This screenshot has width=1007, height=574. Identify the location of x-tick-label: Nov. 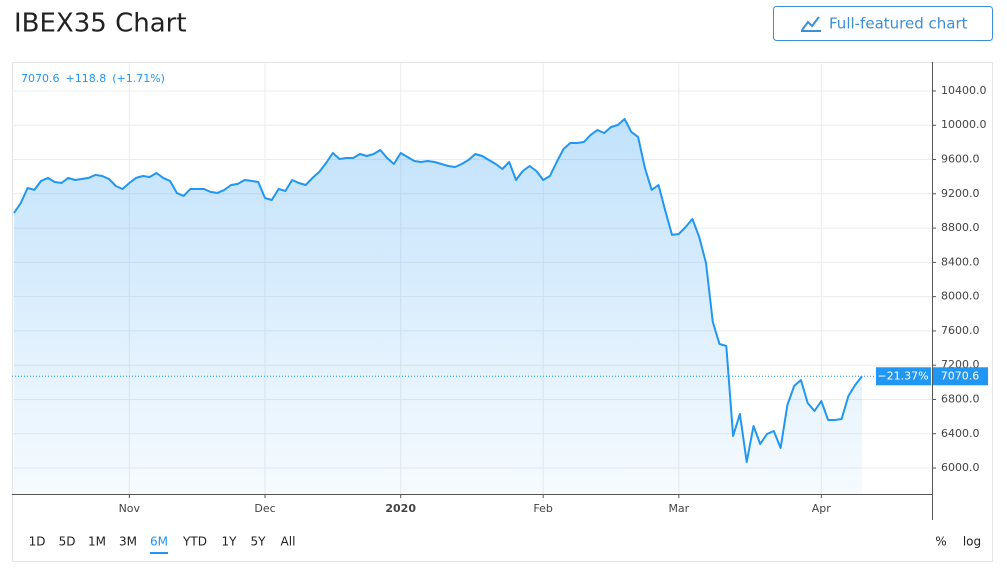
(130, 508).